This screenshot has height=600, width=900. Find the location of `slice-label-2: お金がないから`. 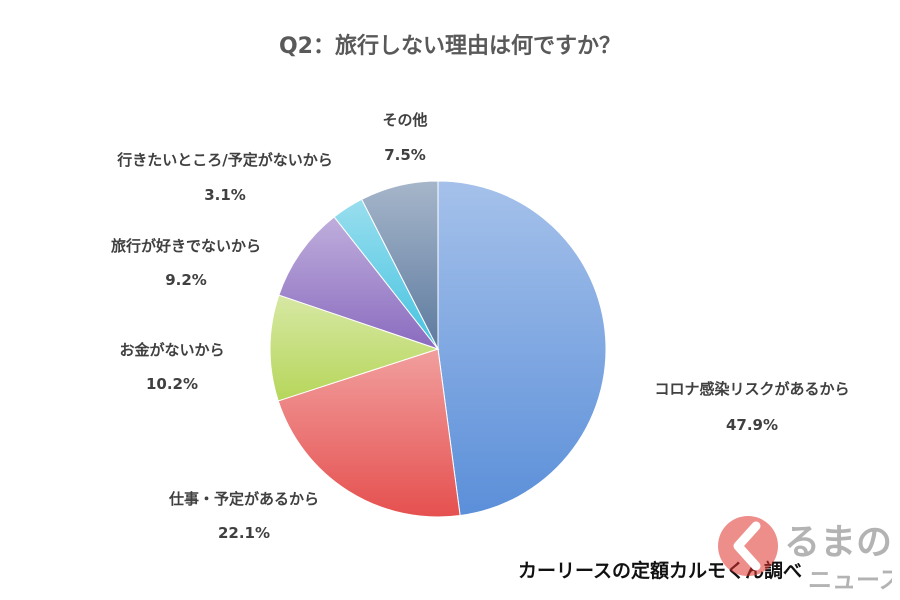

slice-label-2: お金がないから is located at coordinates (171, 350).